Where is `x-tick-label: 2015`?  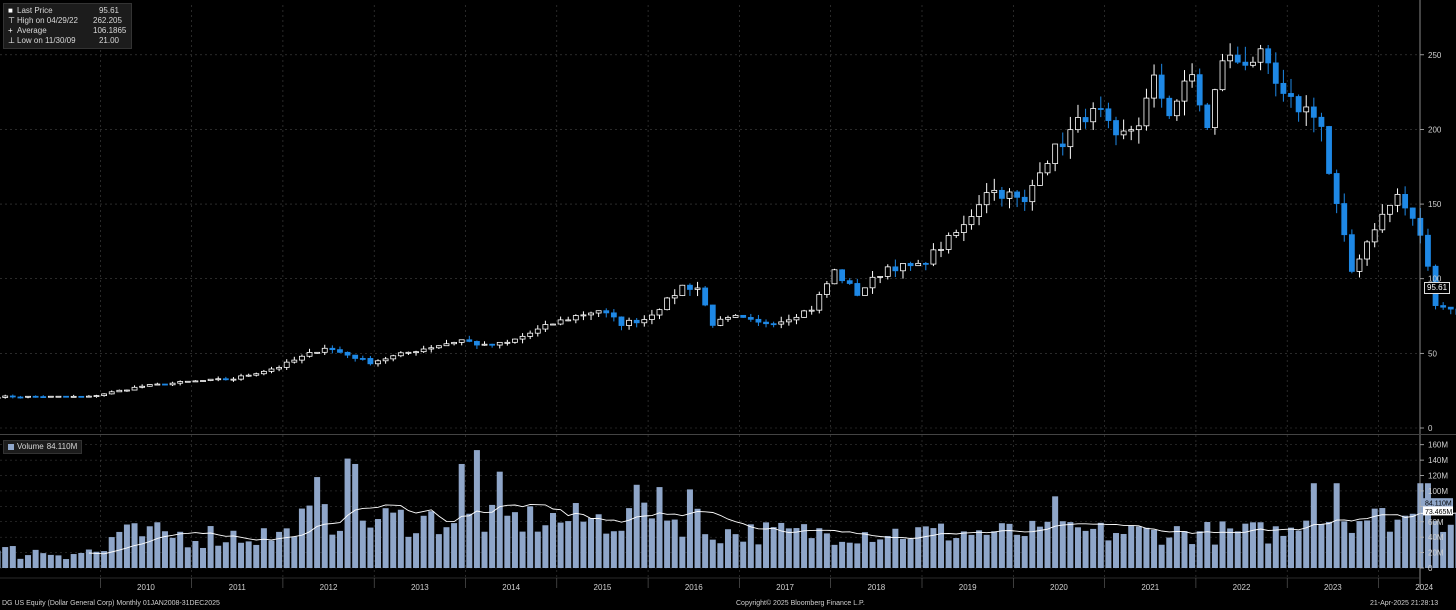
x-tick-label: 2015 is located at coordinates (603, 587).